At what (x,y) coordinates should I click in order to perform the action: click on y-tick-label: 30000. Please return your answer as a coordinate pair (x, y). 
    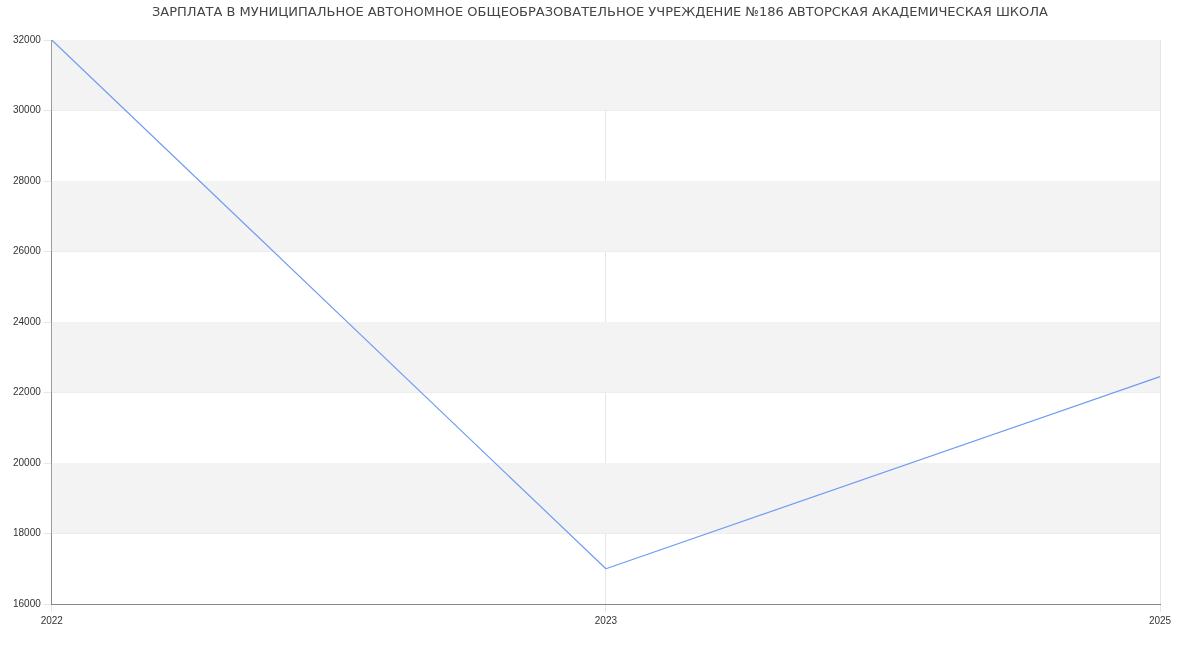
    Looking at the image, I should click on (27, 110).